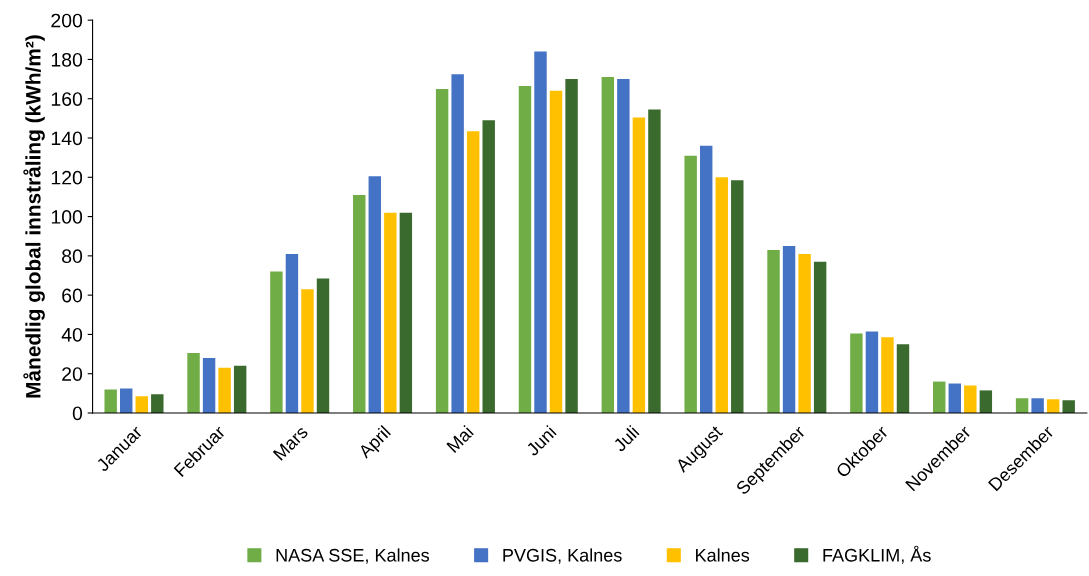 Image resolution: width=1089 pixels, height=576 pixels. I want to click on x-tick-label: Juli, so click(626, 438).